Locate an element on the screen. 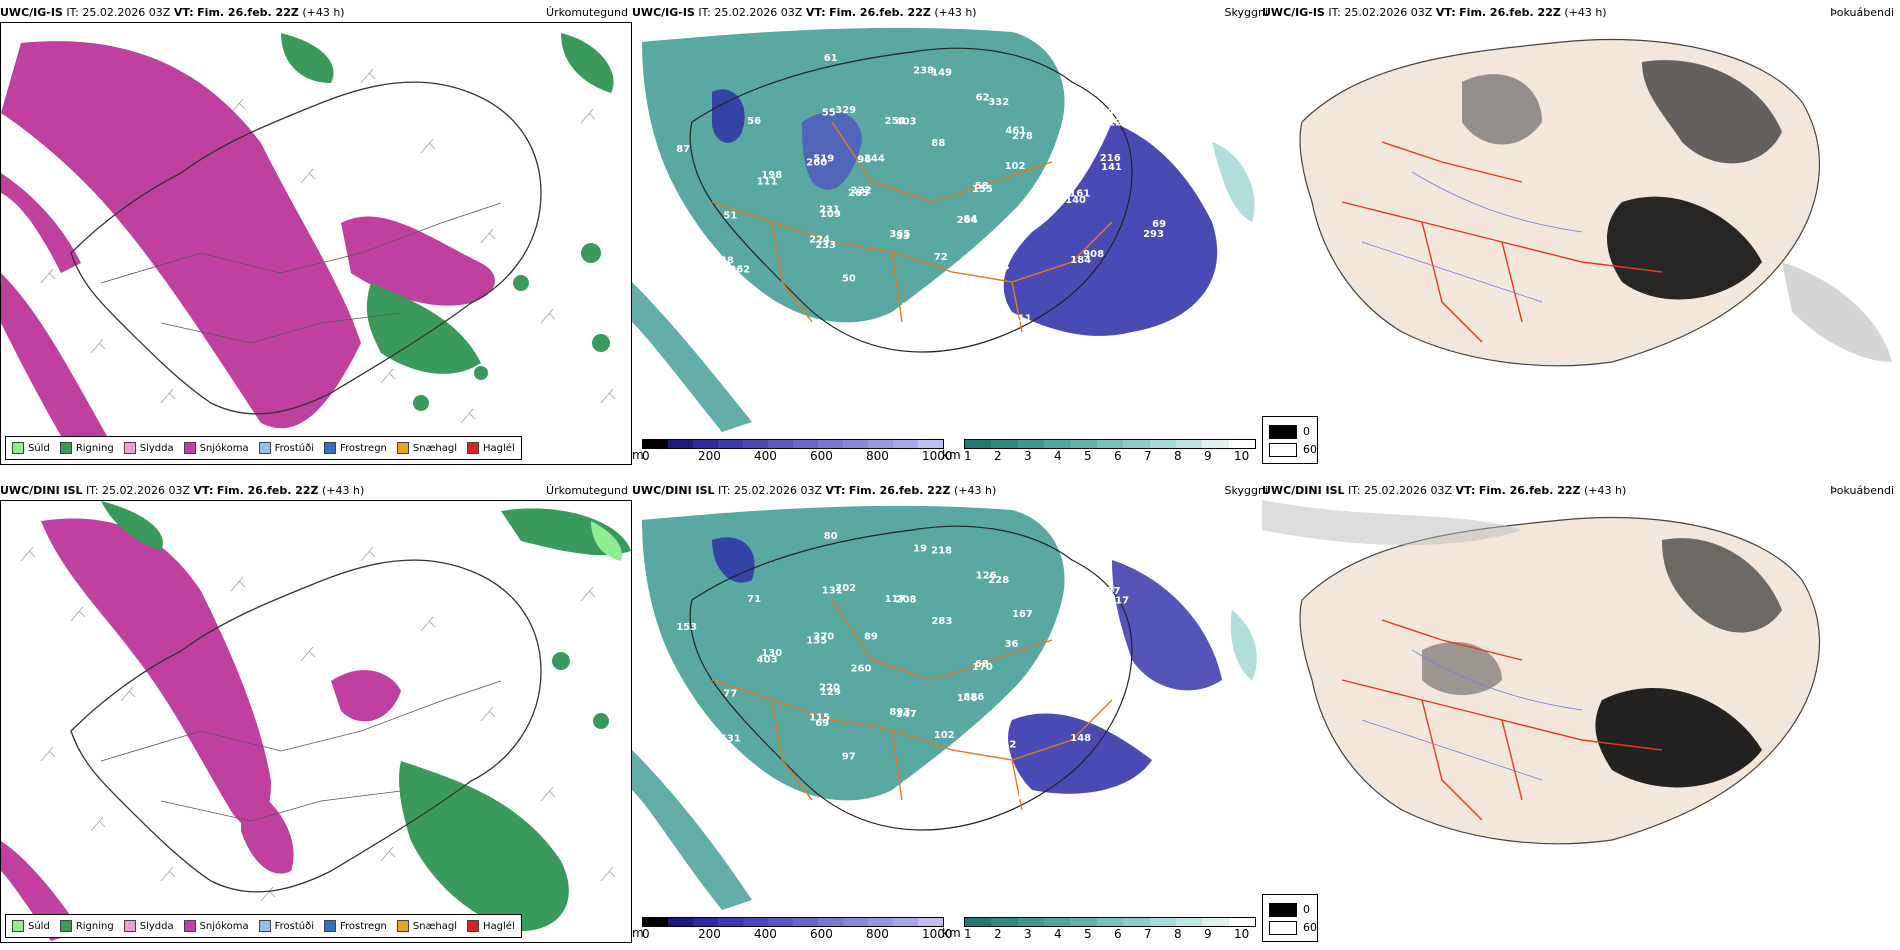  visibility-colorbar: km 1 2 3 4 5 6 7 8 9 10 is located at coordinates (1102, 449).